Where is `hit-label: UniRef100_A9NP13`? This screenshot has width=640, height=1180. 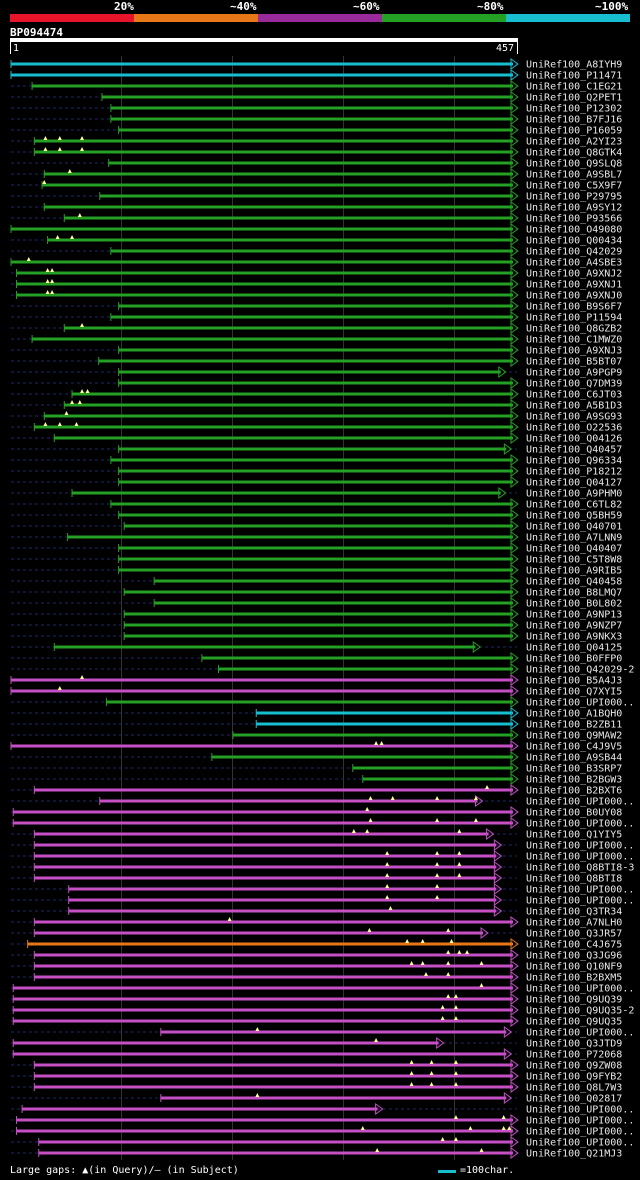 hit-label: UniRef100_A9NP13 is located at coordinates (574, 615).